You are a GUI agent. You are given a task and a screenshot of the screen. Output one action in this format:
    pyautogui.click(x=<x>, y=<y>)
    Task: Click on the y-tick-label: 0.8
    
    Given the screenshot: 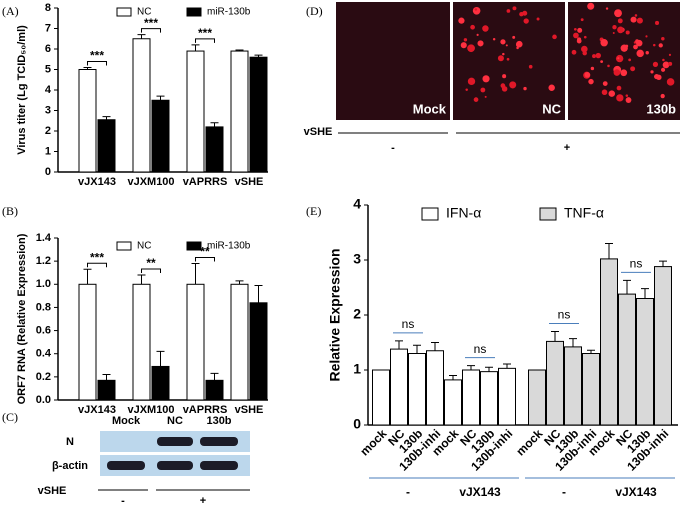 What is the action you would take?
    pyautogui.click(x=43, y=307)
    